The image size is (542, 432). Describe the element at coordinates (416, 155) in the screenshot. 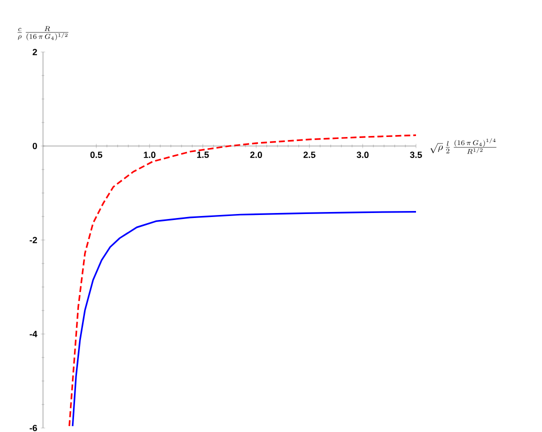

I see `x-tick-label: 3.5` at that location.